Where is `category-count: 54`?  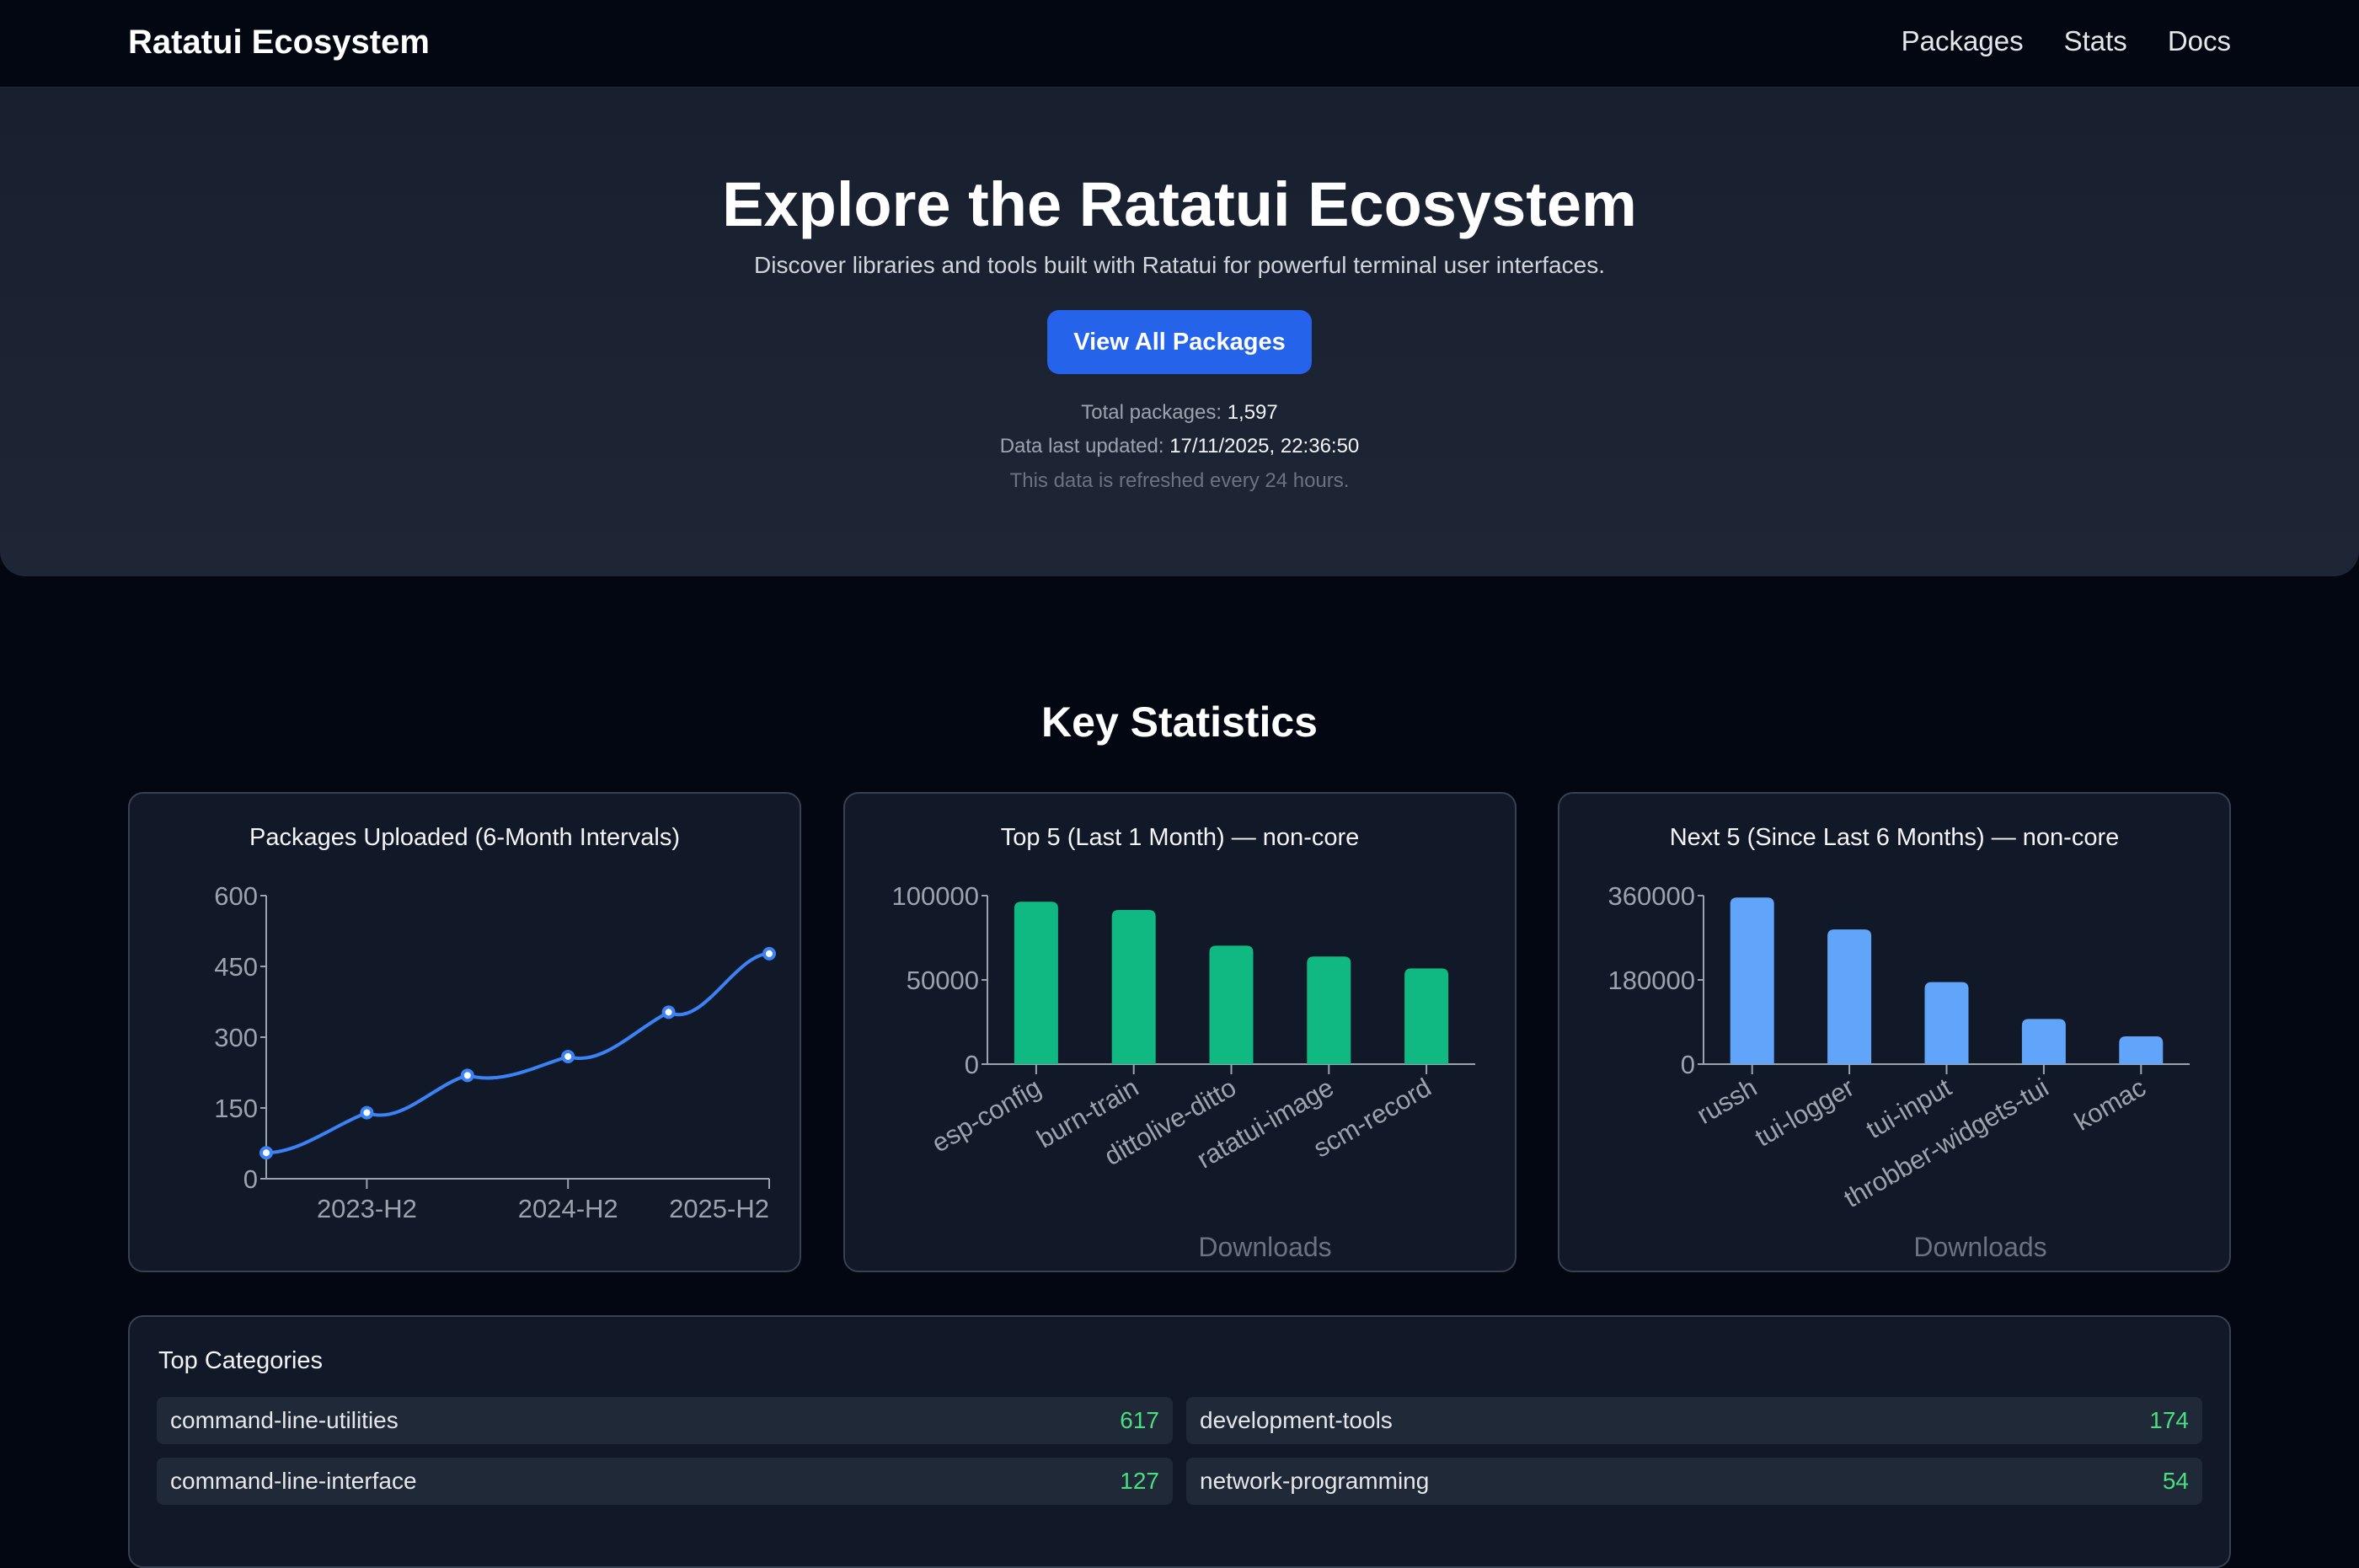
category-count: 54 is located at coordinates (2175, 1481).